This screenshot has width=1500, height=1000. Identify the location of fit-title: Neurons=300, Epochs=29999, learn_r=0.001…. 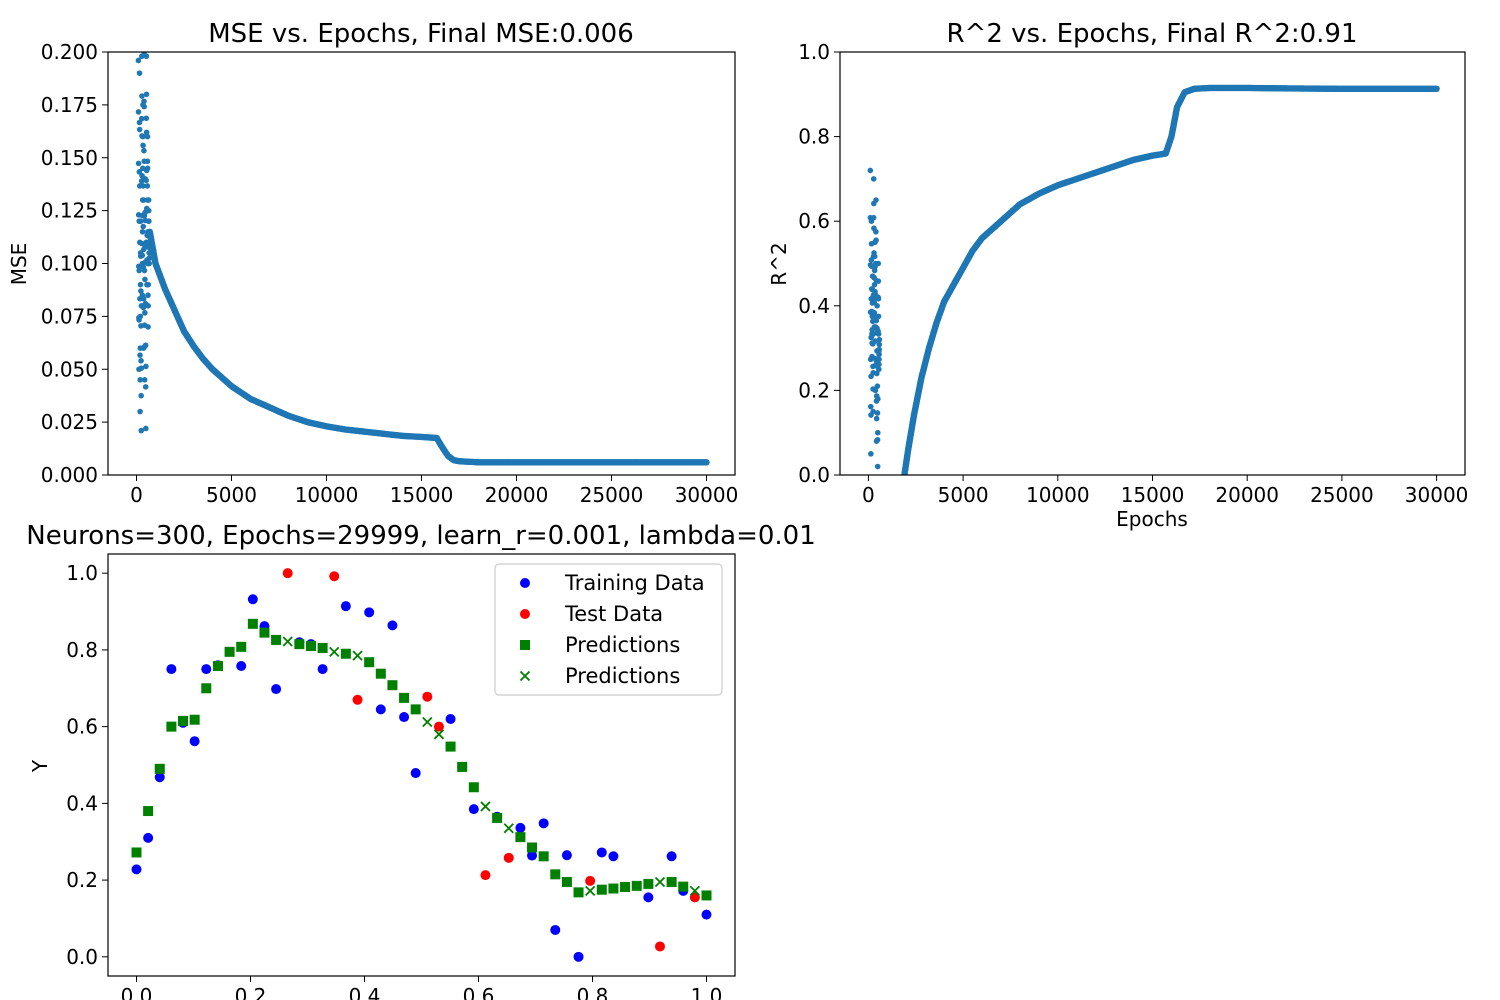
(421, 536).